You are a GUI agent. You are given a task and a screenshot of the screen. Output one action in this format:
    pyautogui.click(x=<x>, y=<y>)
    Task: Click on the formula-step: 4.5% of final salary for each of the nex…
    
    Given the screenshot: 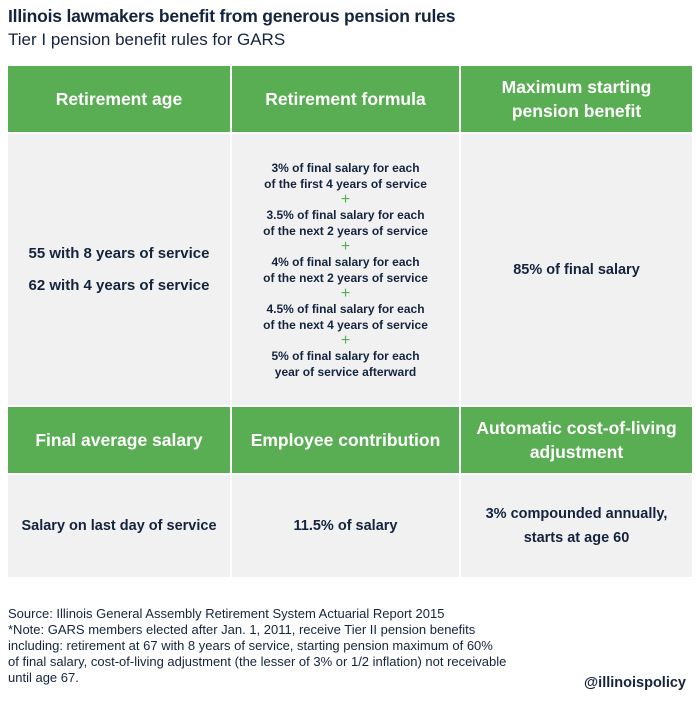 What is the action you would take?
    pyautogui.click(x=345, y=316)
    